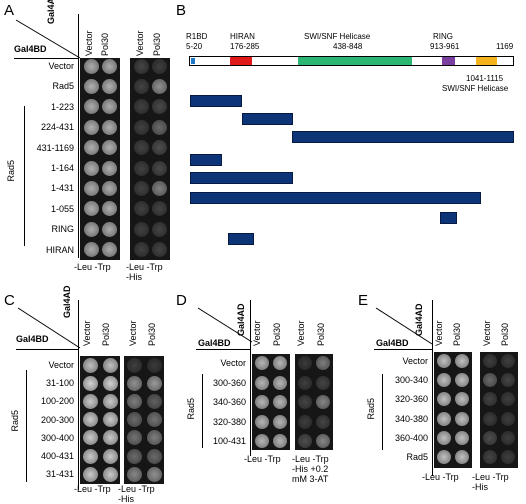 The width and height of the screenshot is (526, 504). Describe the element at coordinates (486, 61) in the screenshot. I see `domain-helicase2-block` at that location.